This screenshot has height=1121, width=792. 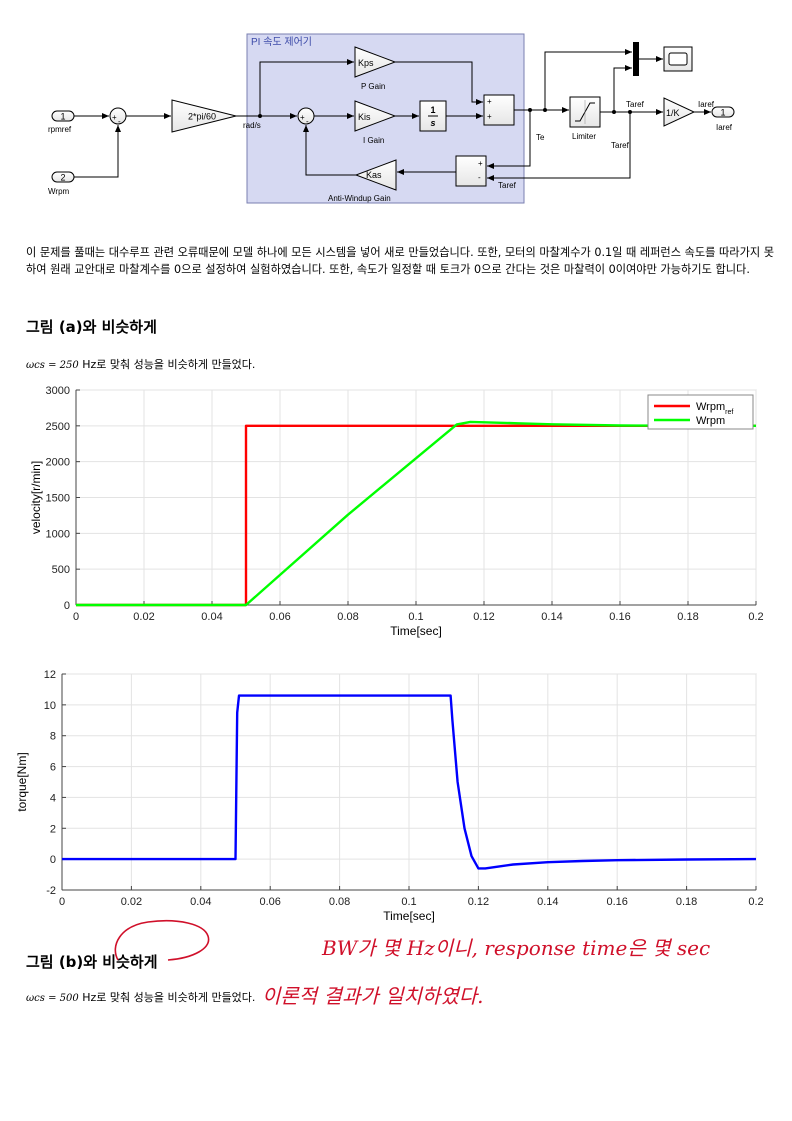 What do you see at coordinates (58, 463) in the screenshot?
I see `y-tick-label: 2000` at bounding box center [58, 463].